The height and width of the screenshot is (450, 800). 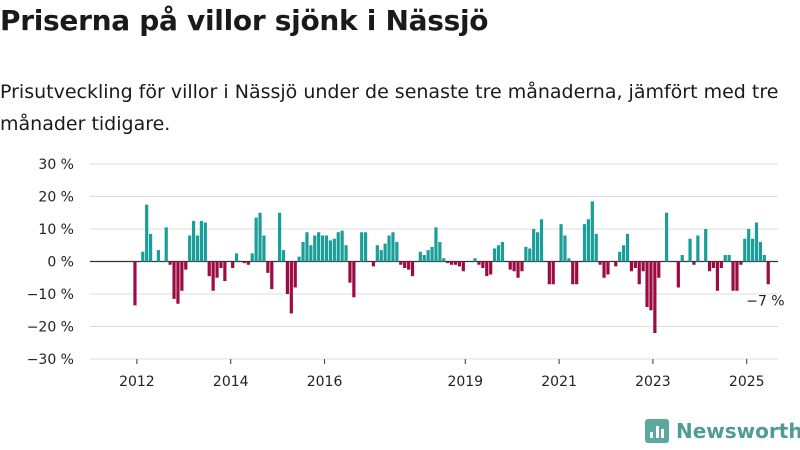 I want to click on y-tick-label: −20 %, so click(x=50, y=328).